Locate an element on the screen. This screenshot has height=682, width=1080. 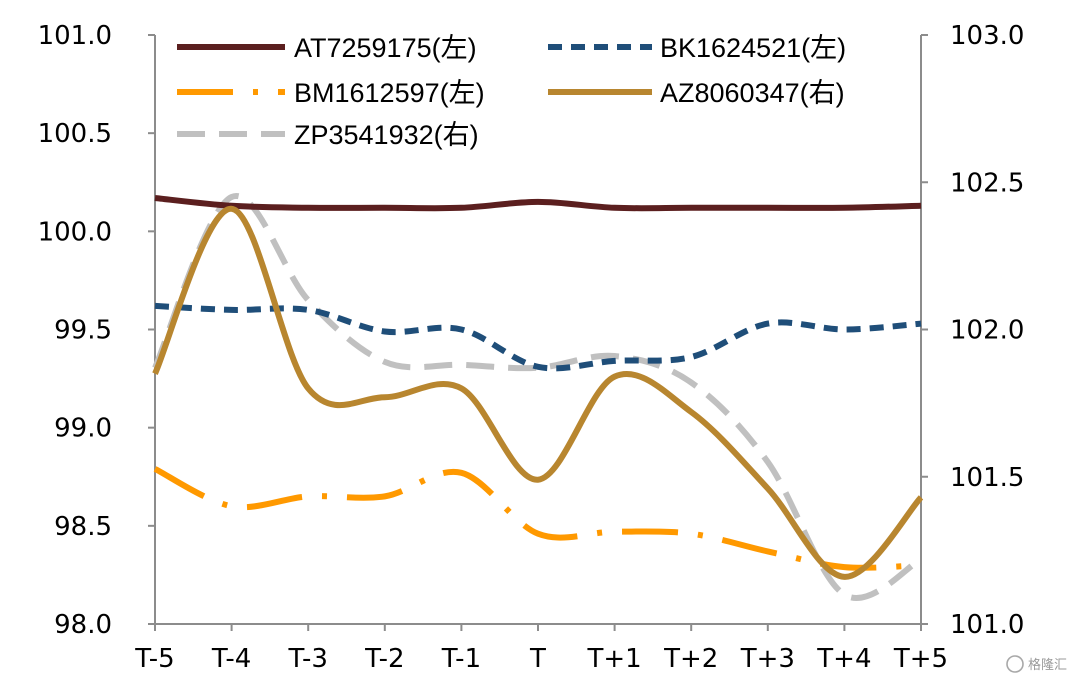
legend-label-at7259175: AT7259175(左) is located at coordinates (385, 48).